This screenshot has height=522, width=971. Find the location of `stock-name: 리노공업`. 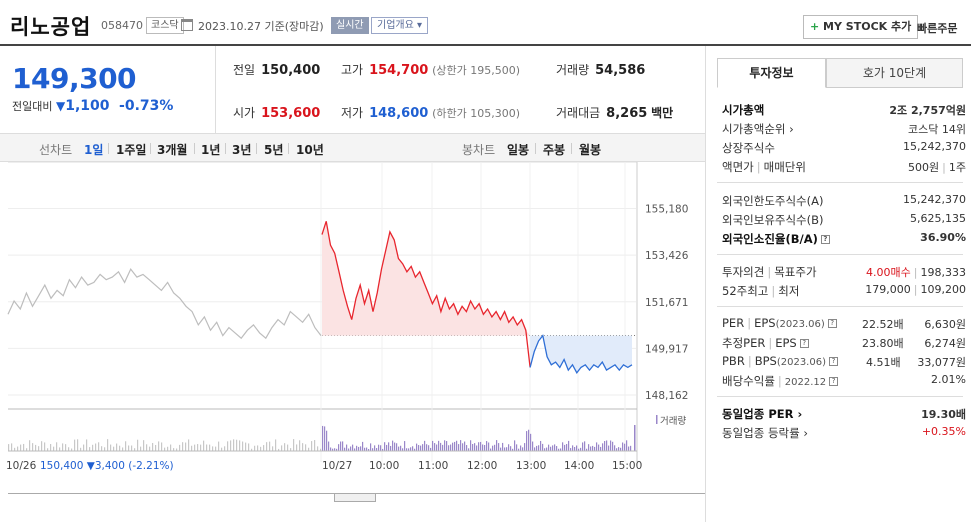

stock-name: 리노공업 is located at coordinates (51, 27).